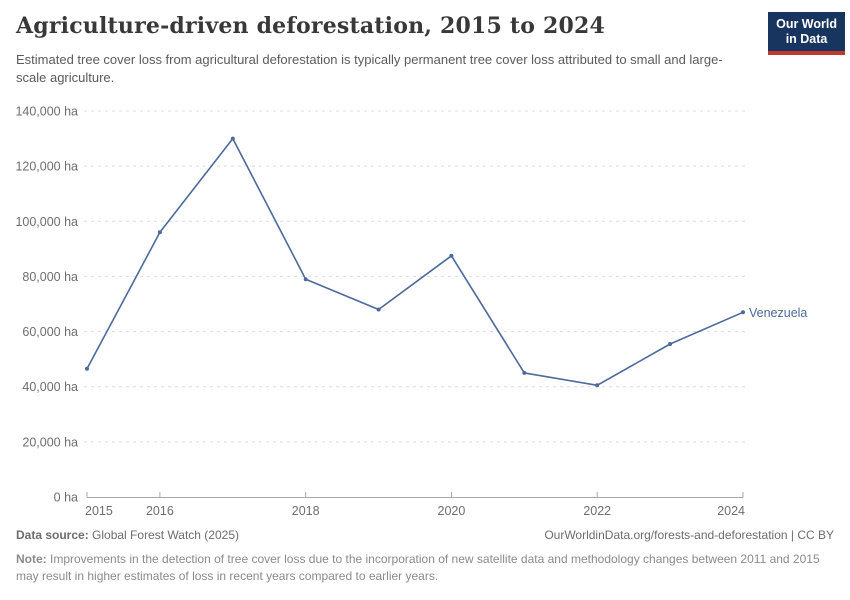 This screenshot has width=850, height=600. I want to click on y-axis-tick-label: 60,000 ha, so click(50, 332).